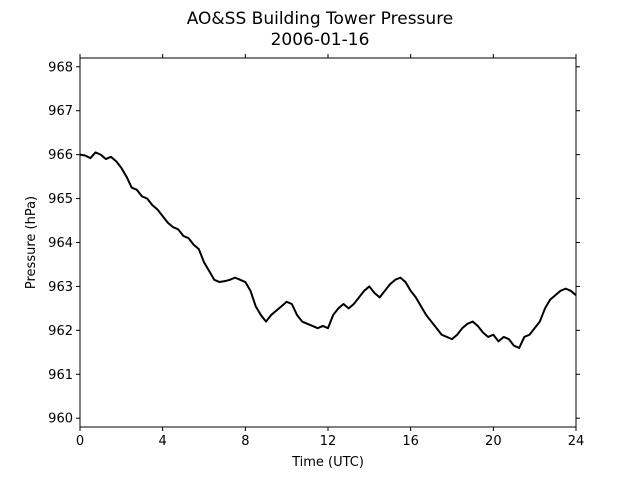  What do you see at coordinates (60, 331) in the screenshot?
I see `y-tick-label: 962` at bounding box center [60, 331].